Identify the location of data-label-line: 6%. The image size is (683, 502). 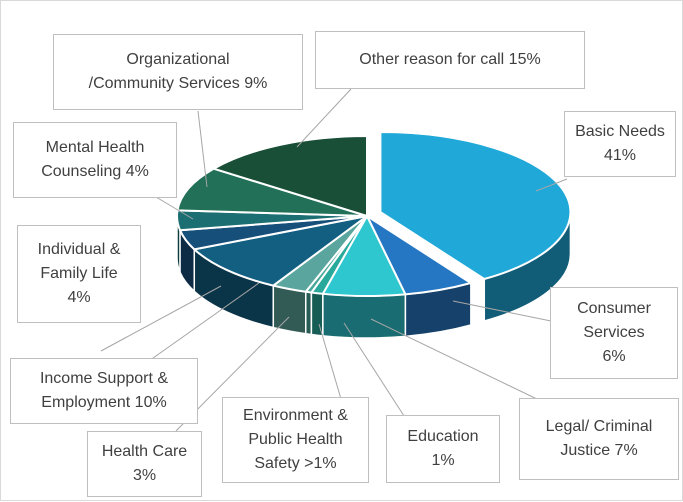
(614, 356).